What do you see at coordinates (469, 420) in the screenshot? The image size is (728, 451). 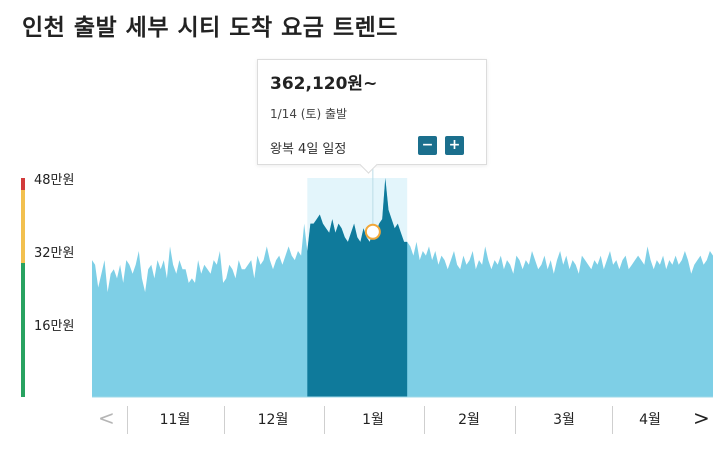 I see `month-tab-feb: 2월` at bounding box center [469, 420].